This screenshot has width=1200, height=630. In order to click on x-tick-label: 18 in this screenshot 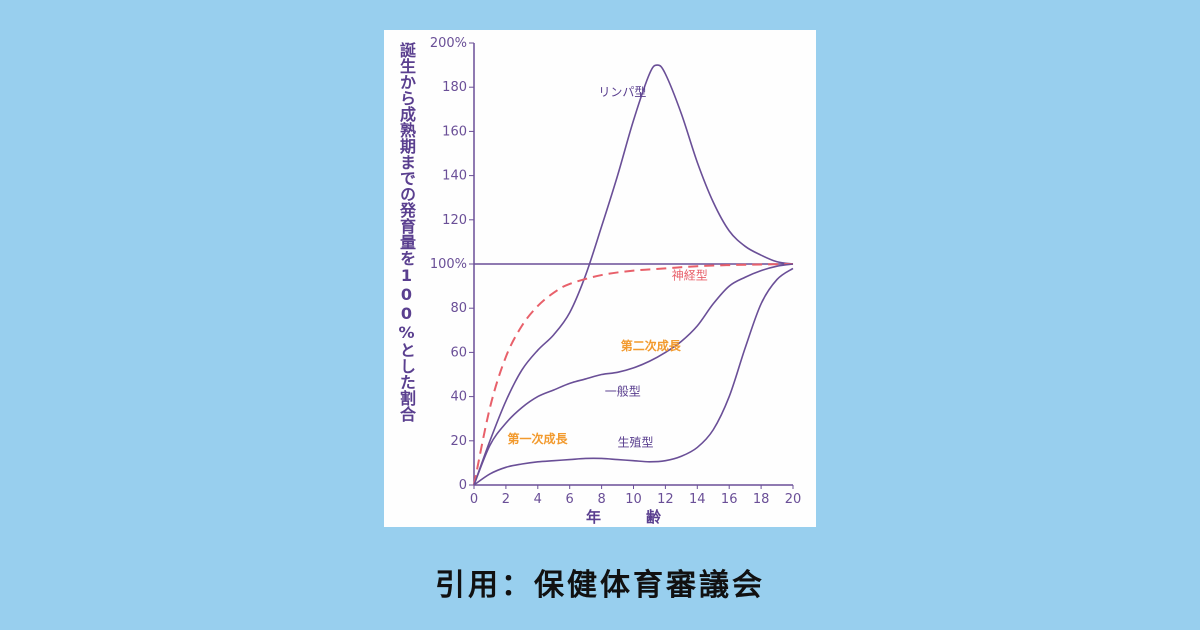, I will do `click(761, 499)`.